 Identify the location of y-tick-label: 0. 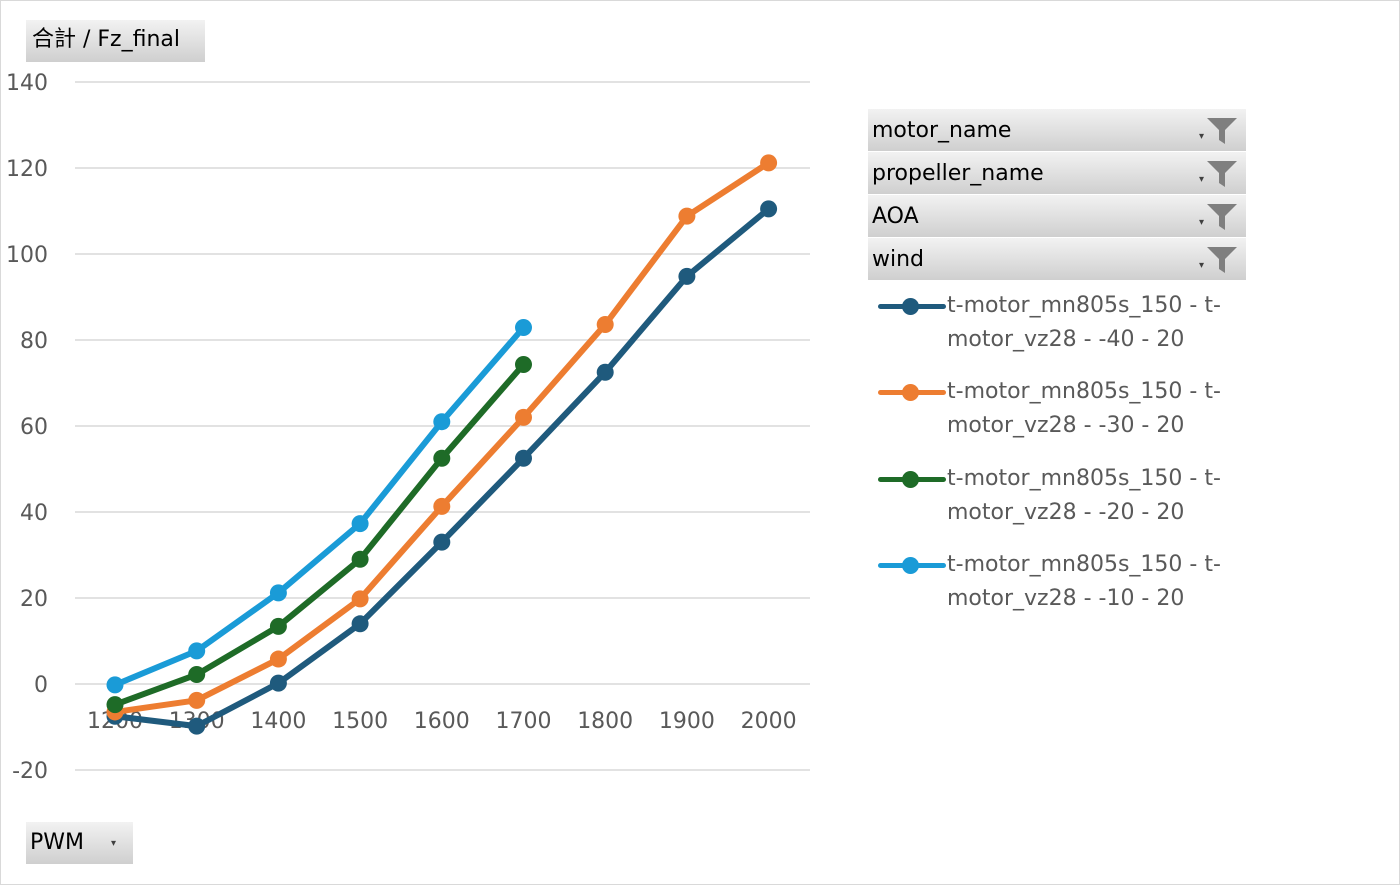
(41, 685).